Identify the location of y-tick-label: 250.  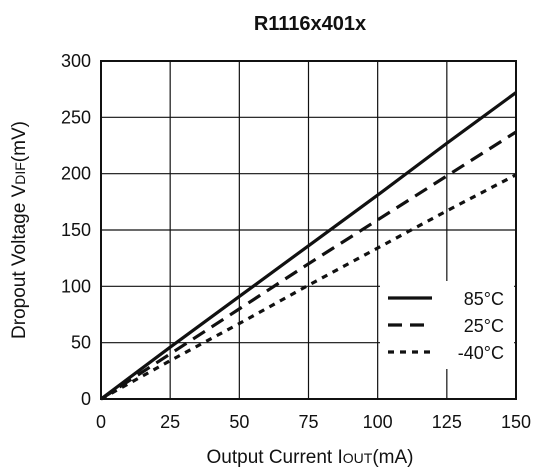
(76, 117).